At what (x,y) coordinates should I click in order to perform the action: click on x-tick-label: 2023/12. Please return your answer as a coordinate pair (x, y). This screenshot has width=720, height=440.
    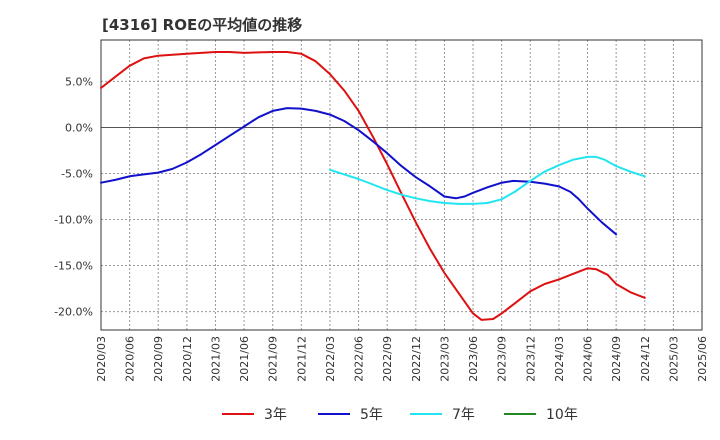
    Looking at the image, I should click on (530, 359).